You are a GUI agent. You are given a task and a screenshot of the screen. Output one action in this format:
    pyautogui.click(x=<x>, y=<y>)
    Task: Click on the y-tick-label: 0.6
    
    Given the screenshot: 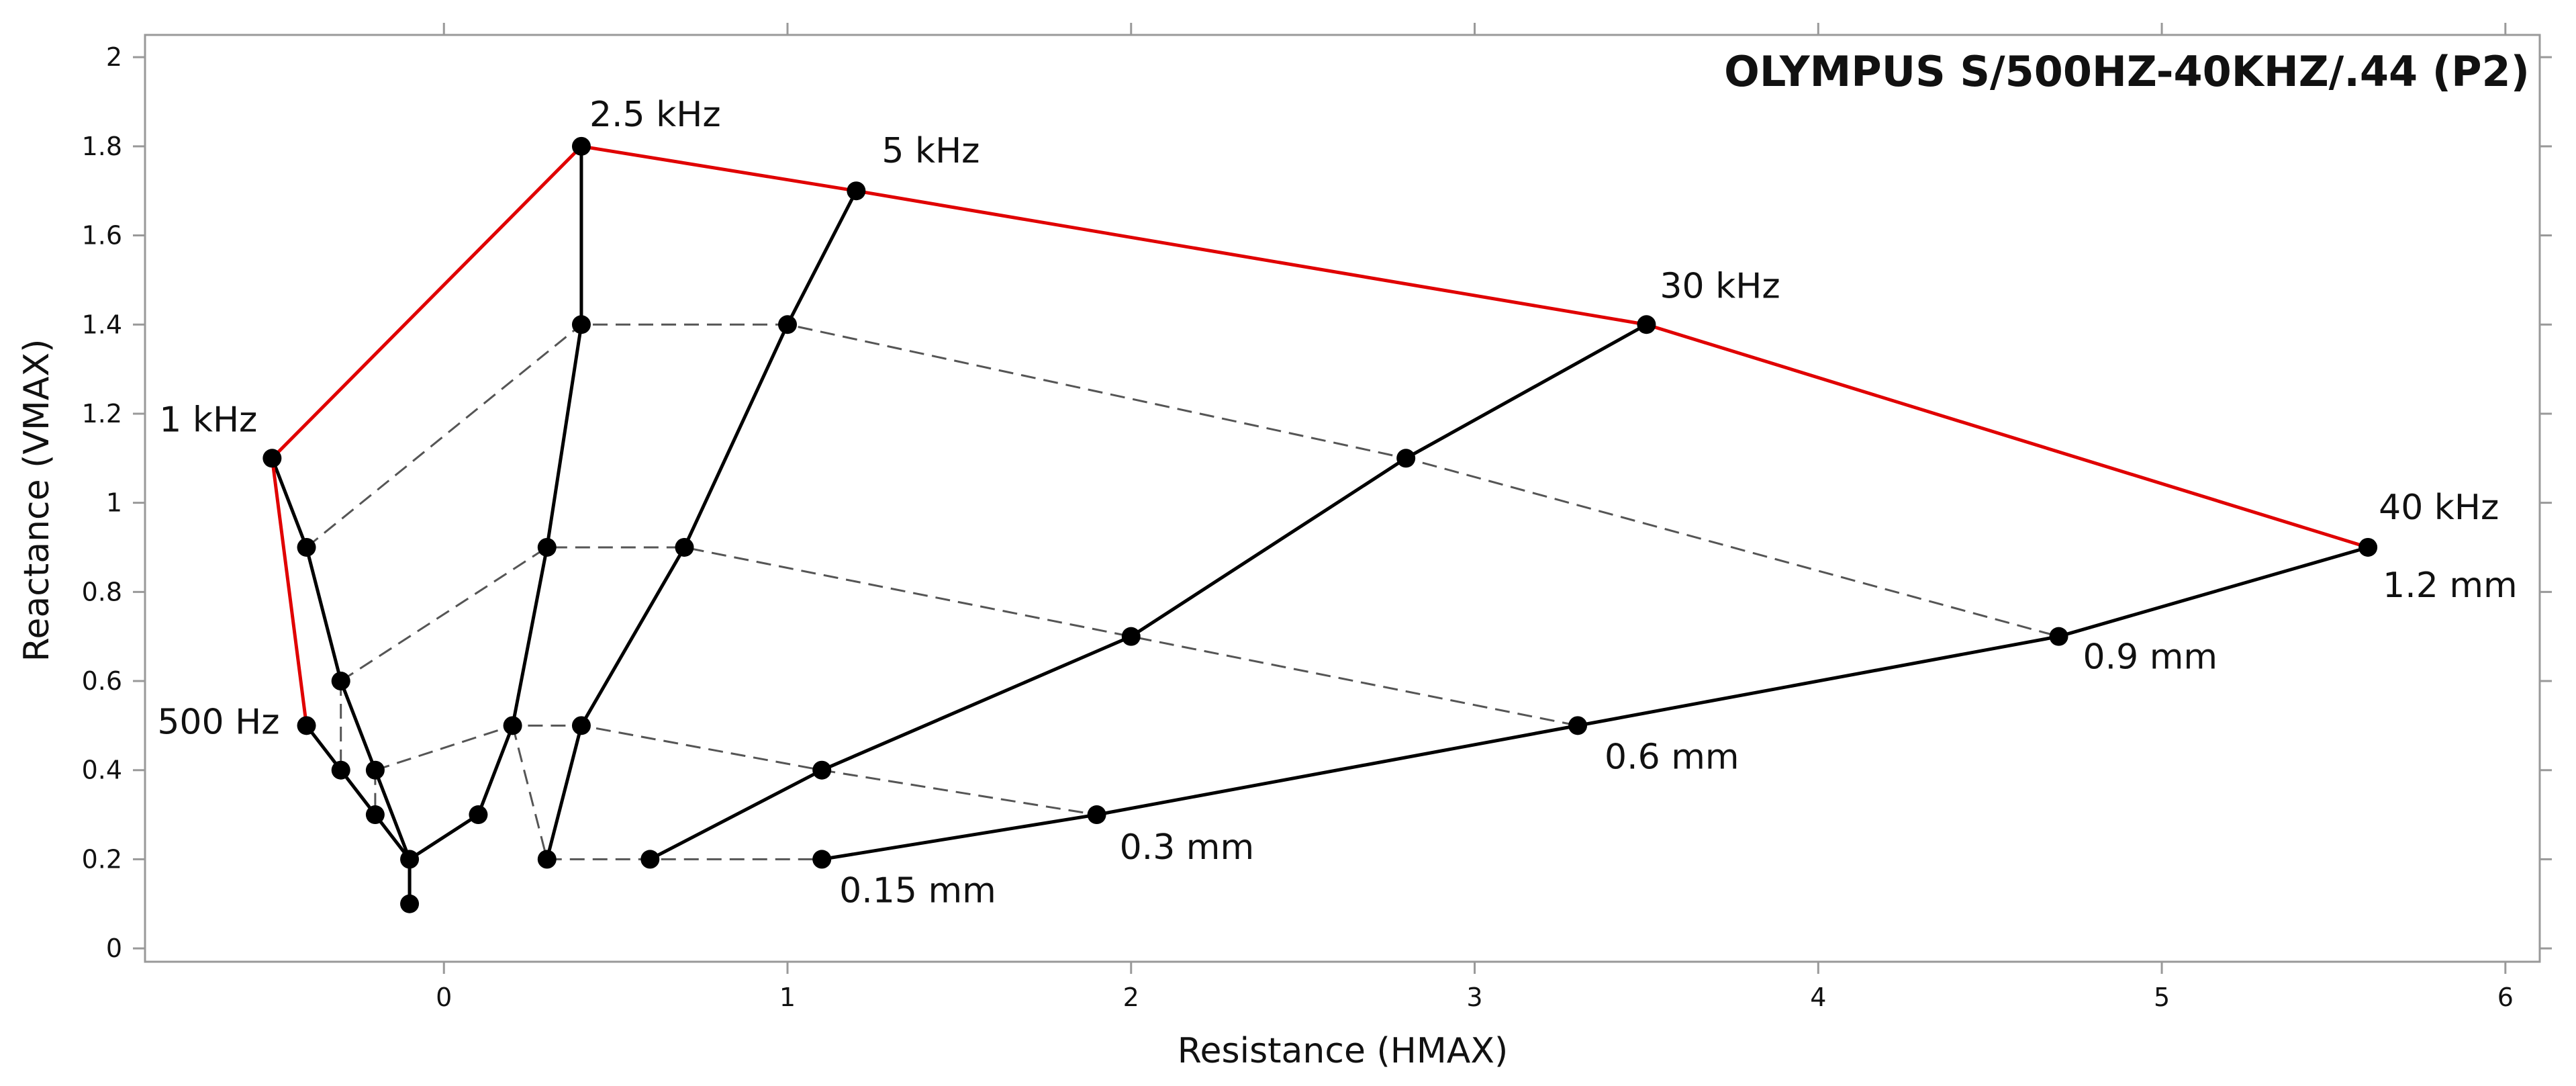 What is the action you would take?
    pyautogui.click(x=102, y=681)
    